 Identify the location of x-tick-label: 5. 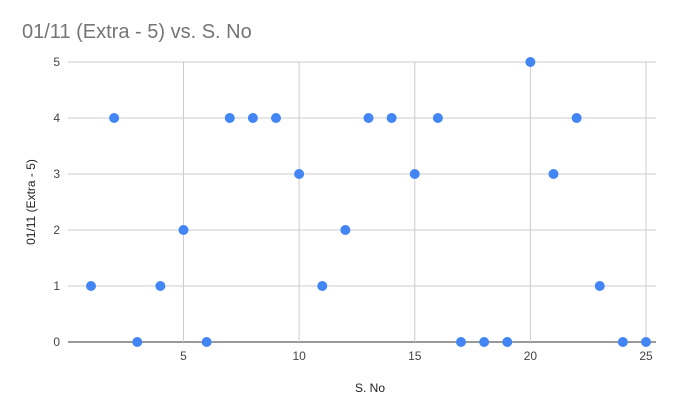
(183, 356).